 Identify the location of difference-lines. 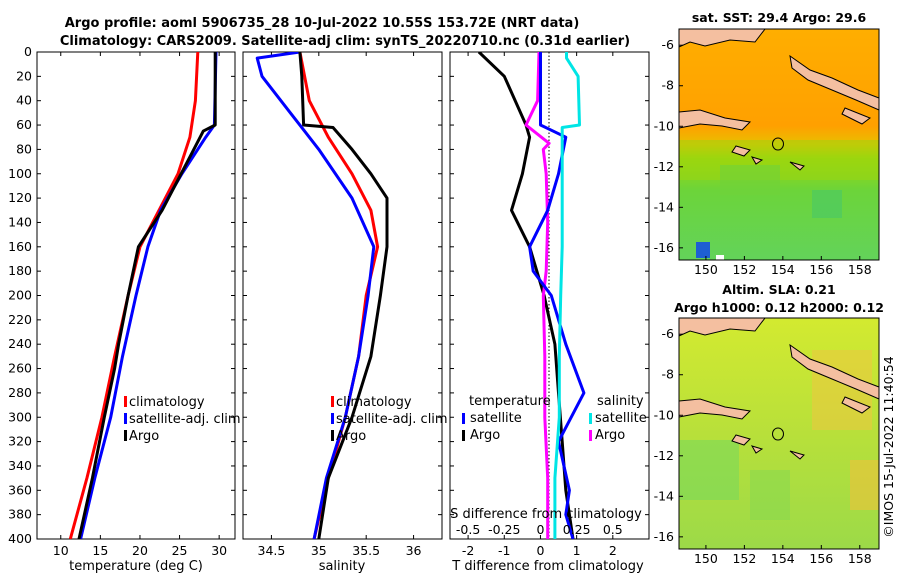
(531, 295).